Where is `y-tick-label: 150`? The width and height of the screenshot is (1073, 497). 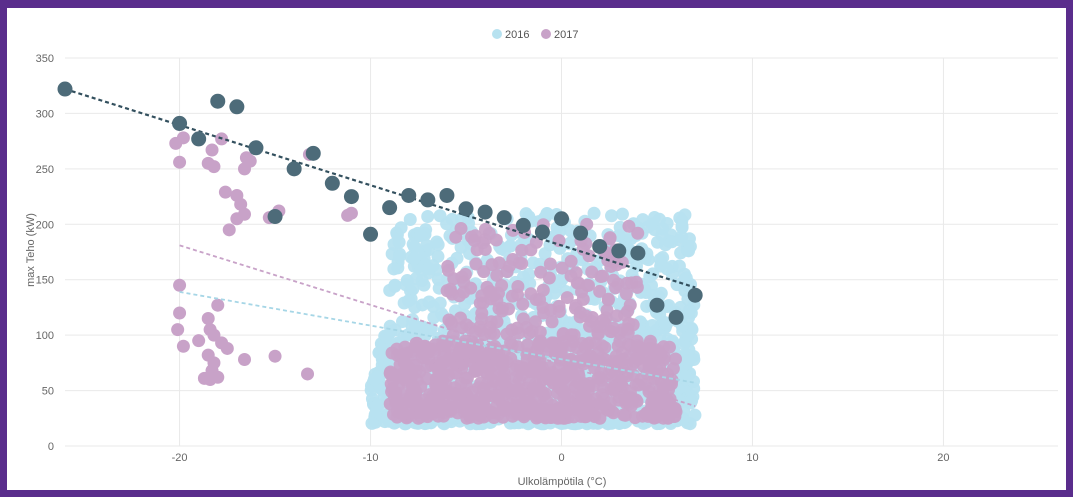
y-tick-label: 150 is located at coordinates (45, 281).